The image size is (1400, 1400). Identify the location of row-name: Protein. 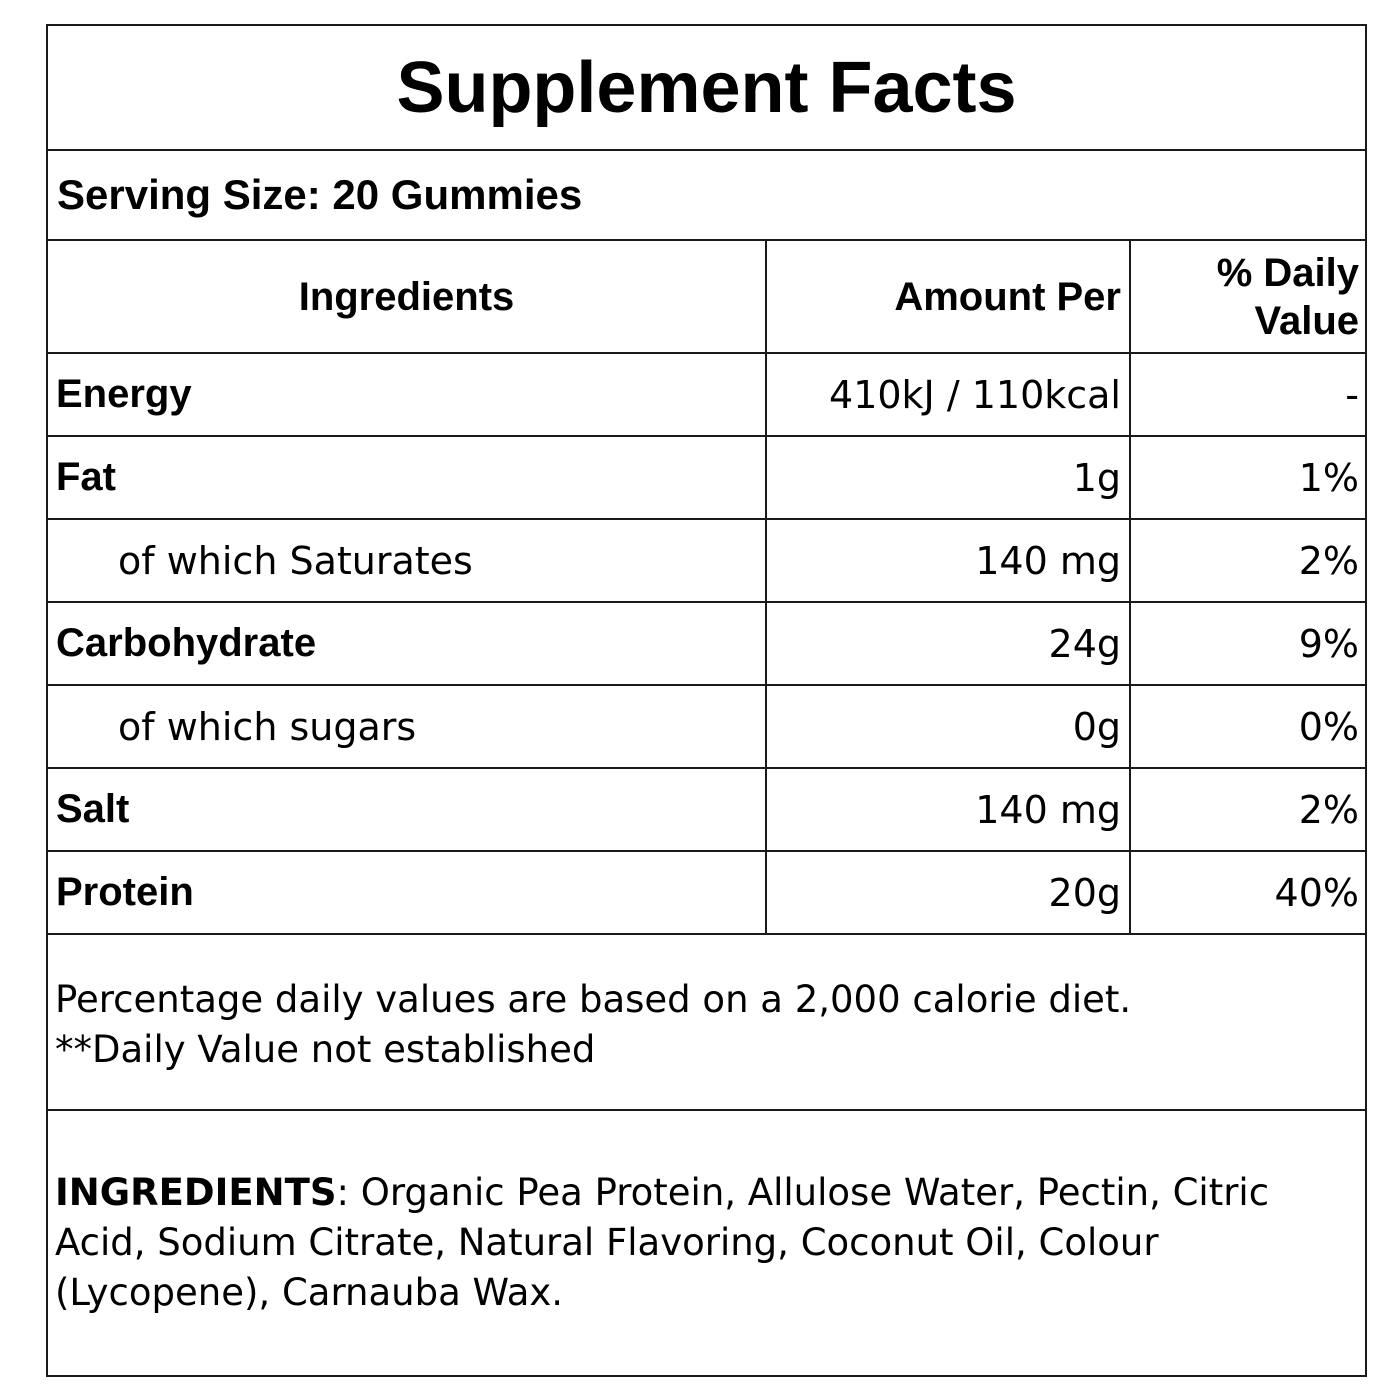
(407, 892).